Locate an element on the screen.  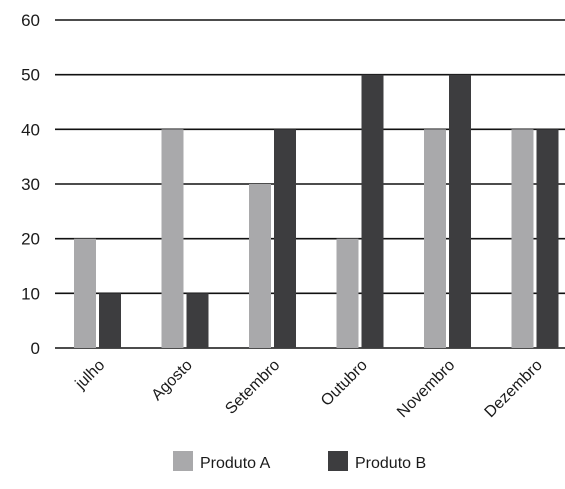
y-tick-label: 30 is located at coordinates (30, 184).